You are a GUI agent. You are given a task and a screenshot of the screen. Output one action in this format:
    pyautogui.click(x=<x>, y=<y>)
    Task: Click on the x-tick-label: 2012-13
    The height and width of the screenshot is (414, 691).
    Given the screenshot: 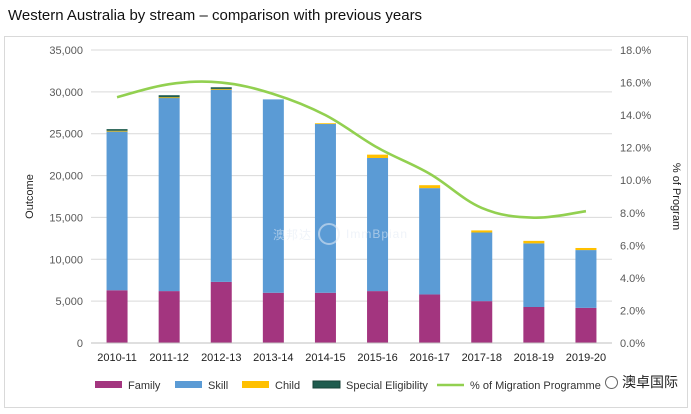 What is the action you would take?
    pyautogui.click(x=221, y=358)
    